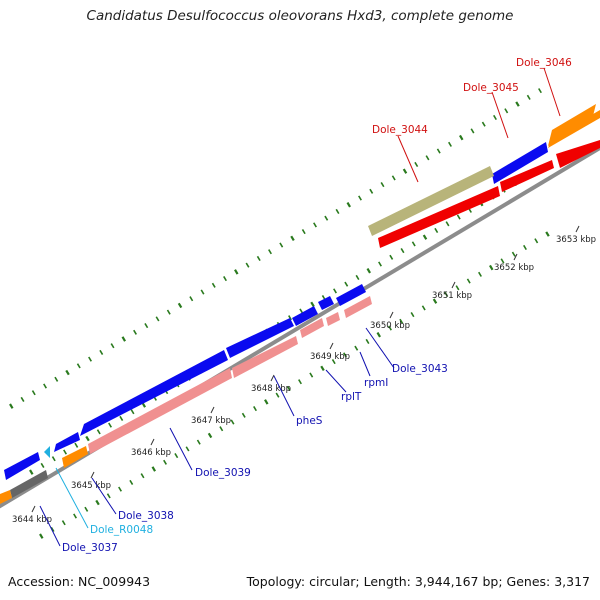  I want to click on tick-label: 3653 kbp, so click(576, 240).